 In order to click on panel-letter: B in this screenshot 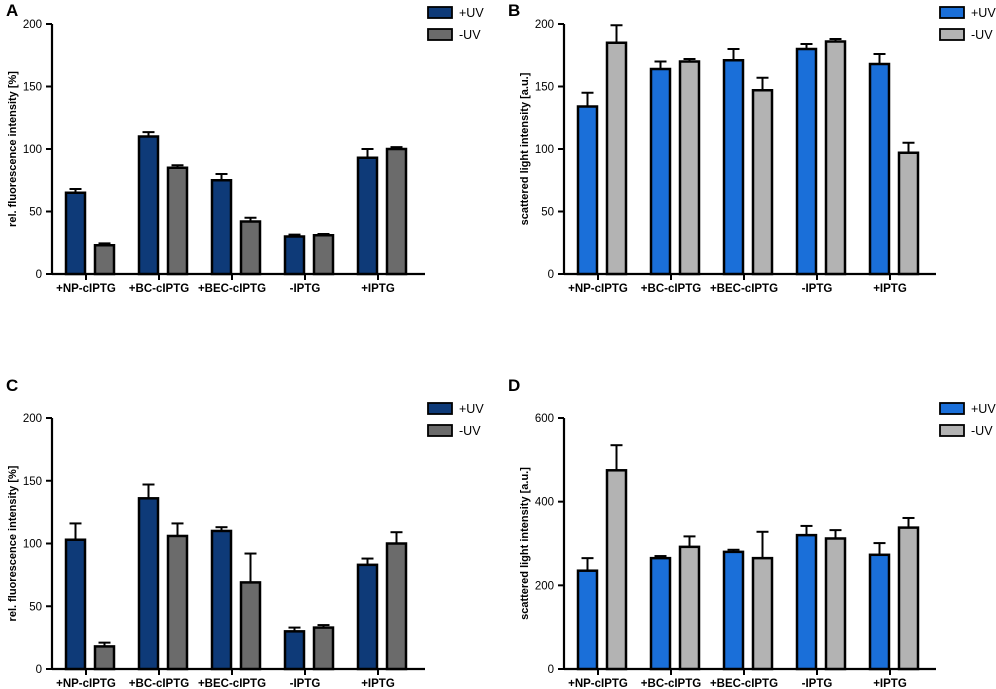, I will do `click(514, 10)`.